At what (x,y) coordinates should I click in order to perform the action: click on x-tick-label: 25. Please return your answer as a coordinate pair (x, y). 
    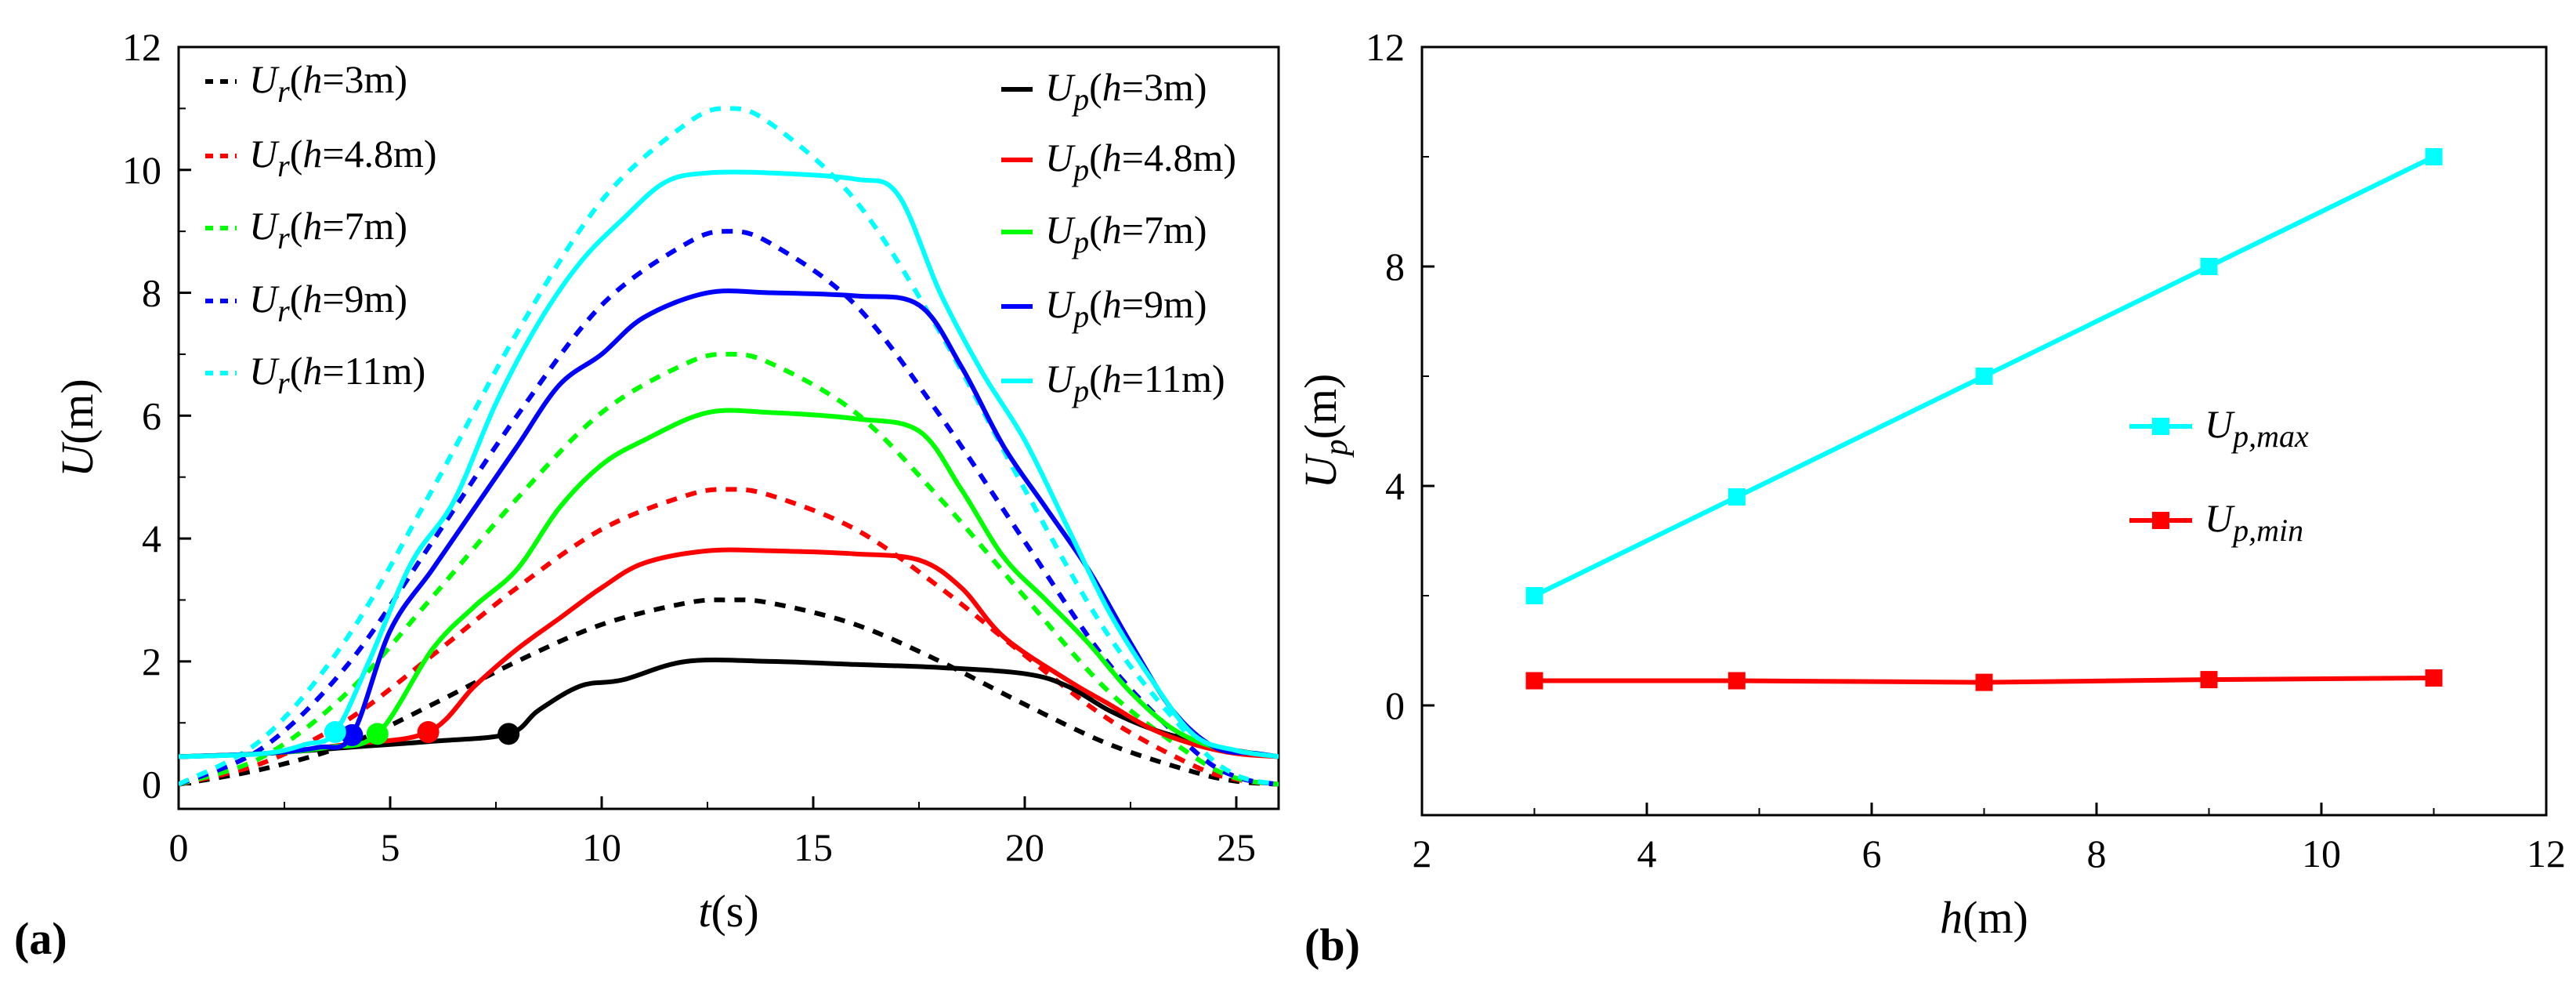
    Looking at the image, I should click on (1236, 847).